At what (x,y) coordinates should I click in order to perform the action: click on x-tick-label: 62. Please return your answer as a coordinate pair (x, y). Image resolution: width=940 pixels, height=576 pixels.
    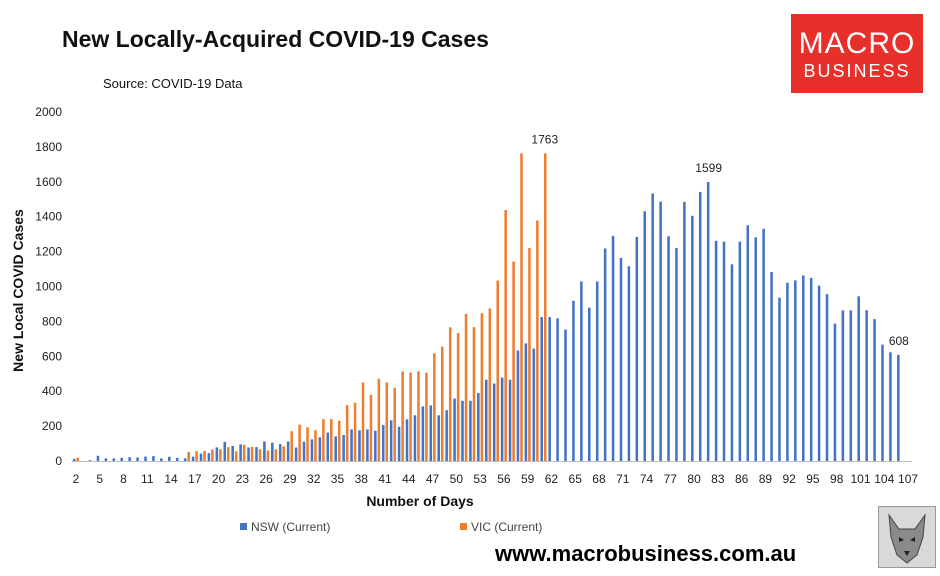
    Looking at the image, I should click on (552, 479).